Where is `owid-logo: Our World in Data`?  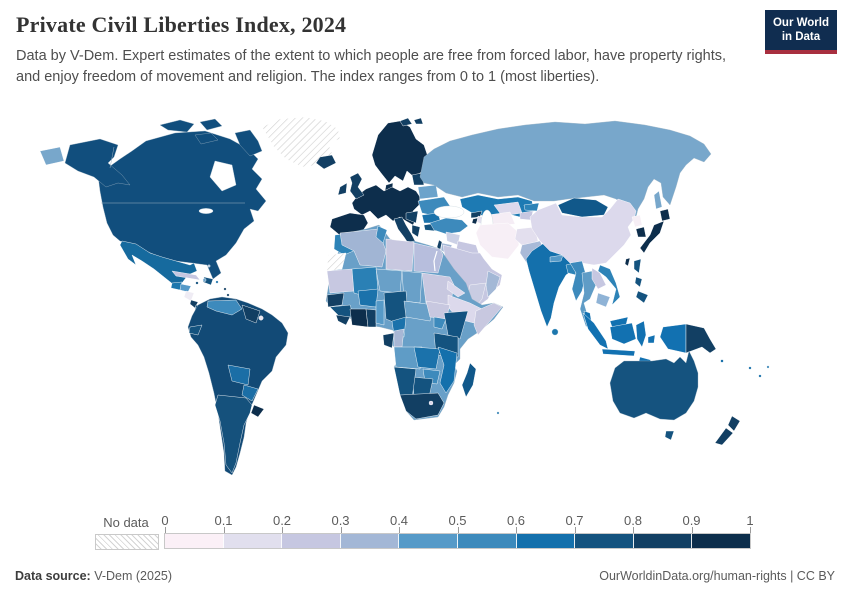
owid-logo: Our World in Data is located at coordinates (800, 32).